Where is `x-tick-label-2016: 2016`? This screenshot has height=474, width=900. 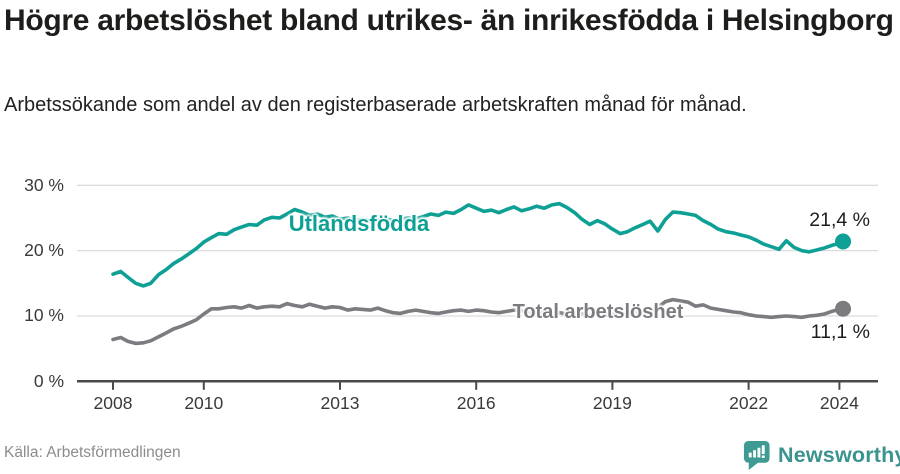 x-tick-label-2016: 2016 is located at coordinates (476, 403).